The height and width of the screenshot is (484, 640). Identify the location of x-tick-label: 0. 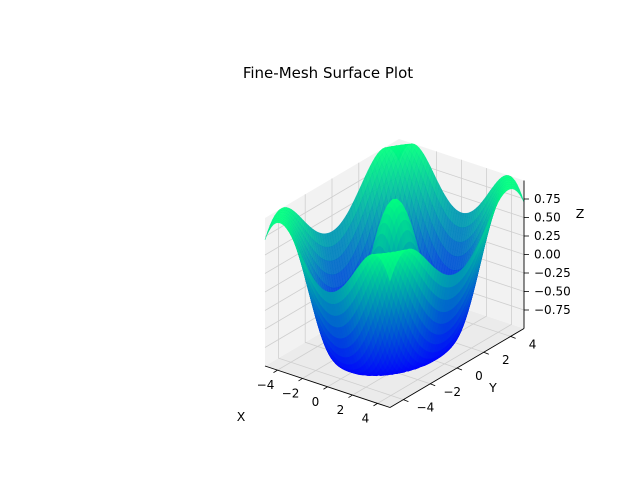
(316, 402).